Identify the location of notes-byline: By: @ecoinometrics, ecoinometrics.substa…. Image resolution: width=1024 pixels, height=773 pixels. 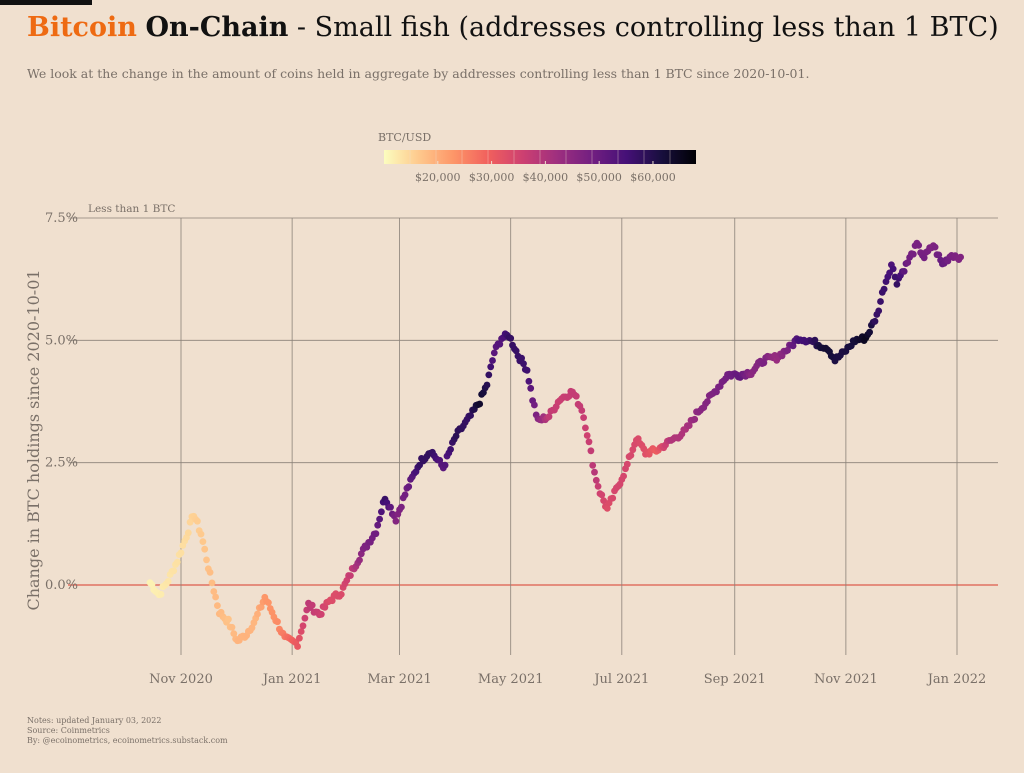
(127, 740).